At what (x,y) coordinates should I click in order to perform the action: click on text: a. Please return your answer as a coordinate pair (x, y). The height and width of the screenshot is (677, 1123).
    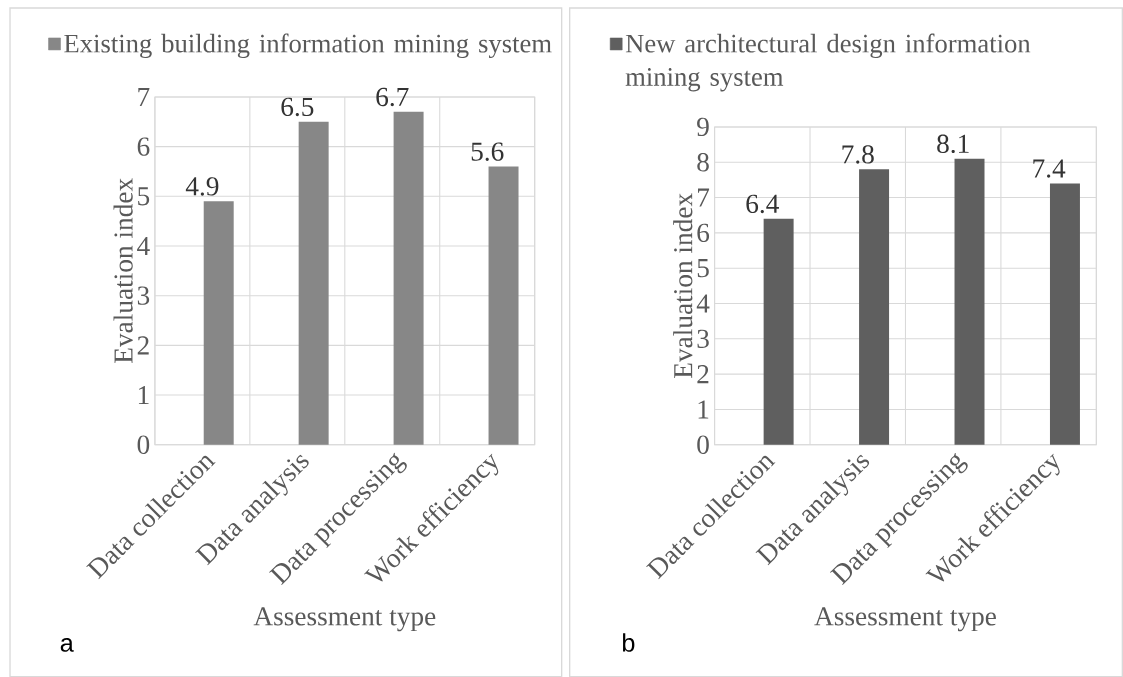
    Looking at the image, I should click on (67, 644).